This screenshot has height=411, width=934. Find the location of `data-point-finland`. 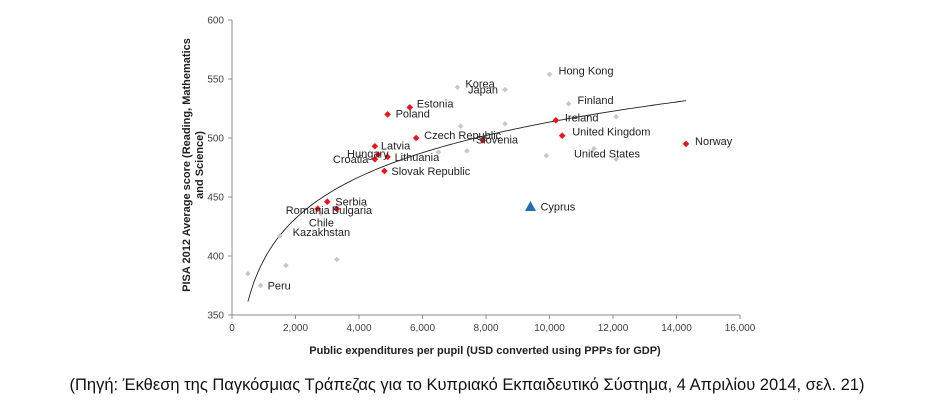

data-point-finland is located at coordinates (568, 103).